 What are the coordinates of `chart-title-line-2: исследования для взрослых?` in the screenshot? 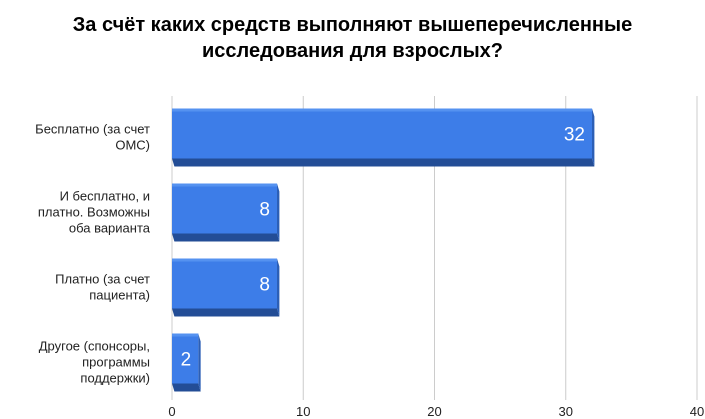 It's located at (352, 51).